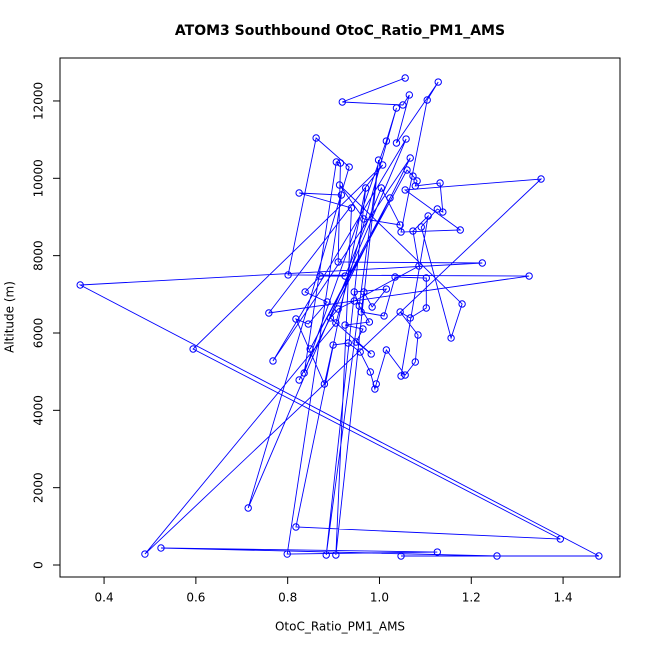 This screenshot has height=650, width=650. I want to click on x-tick-label: 1.0, so click(379, 598).